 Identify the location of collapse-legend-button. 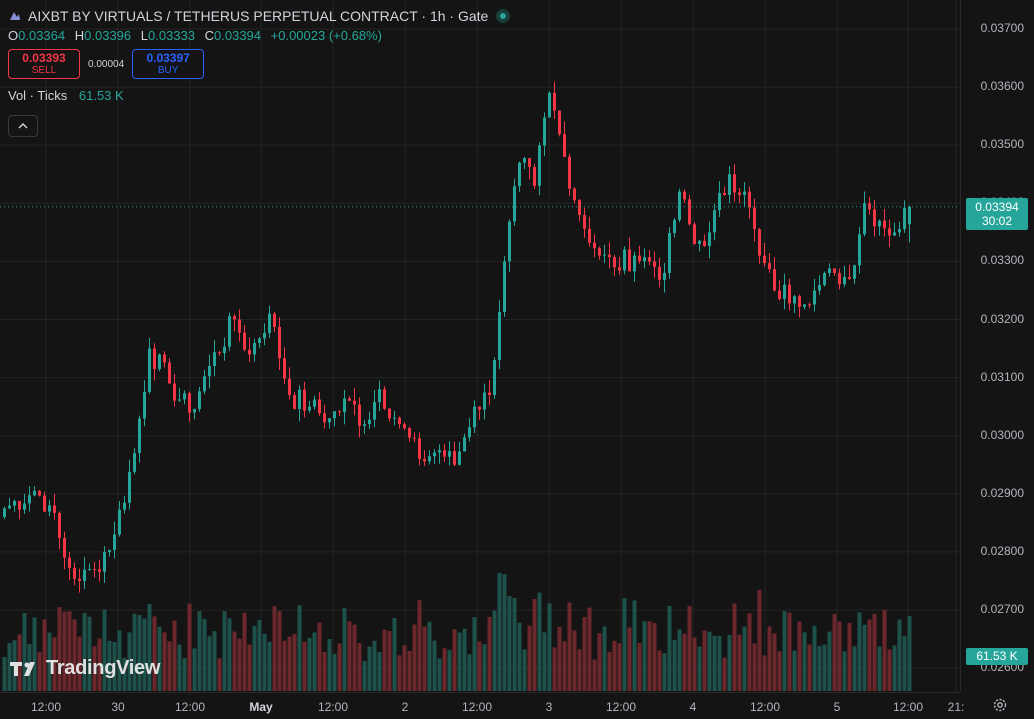
(23, 126).